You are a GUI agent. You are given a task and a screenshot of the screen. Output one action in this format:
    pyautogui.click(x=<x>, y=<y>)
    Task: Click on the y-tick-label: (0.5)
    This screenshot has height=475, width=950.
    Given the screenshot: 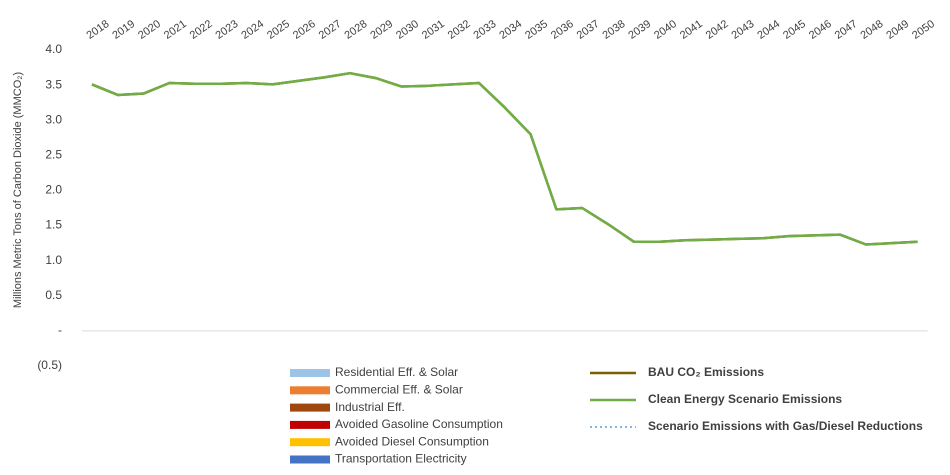 What is the action you would take?
    pyautogui.click(x=49, y=365)
    